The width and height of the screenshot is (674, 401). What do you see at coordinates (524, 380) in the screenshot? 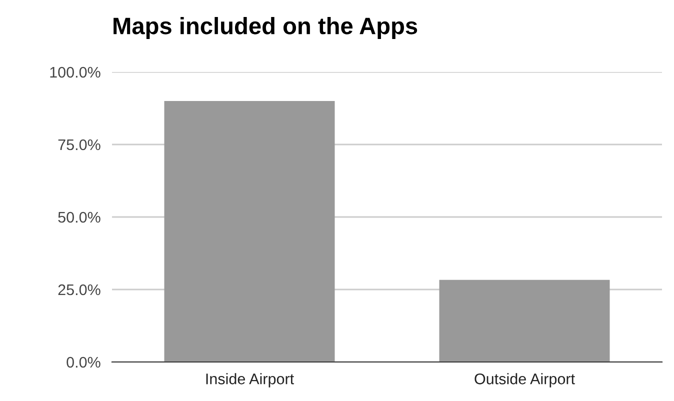
I see `x-tick-label: Outside Airport` at bounding box center [524, 380].